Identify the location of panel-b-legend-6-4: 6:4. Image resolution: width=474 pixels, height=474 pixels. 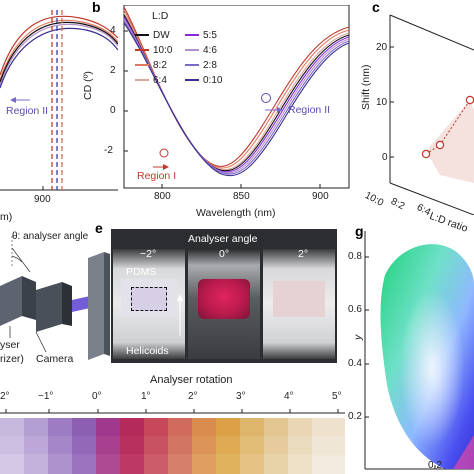
(151, 80).